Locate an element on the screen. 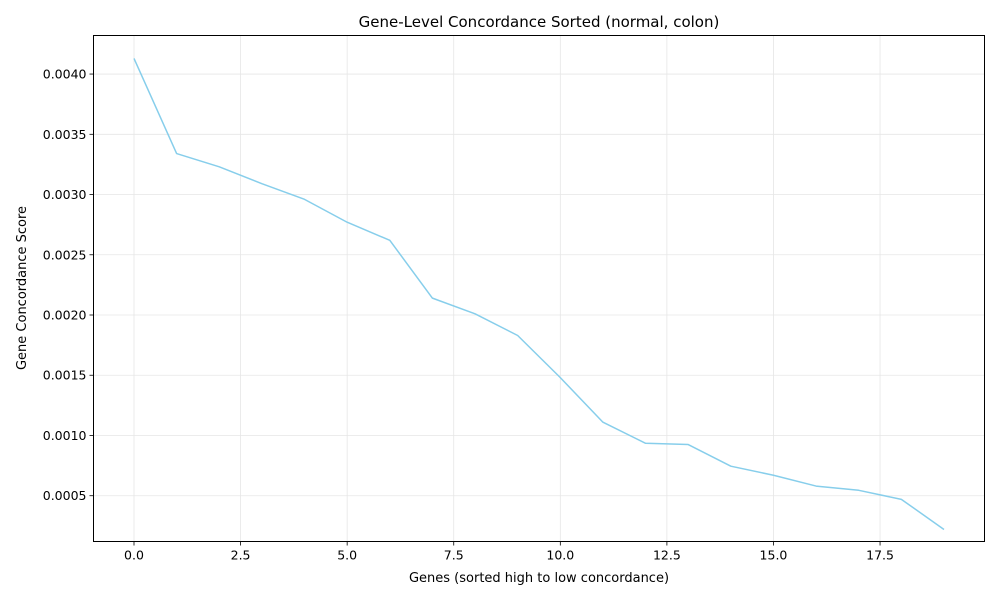 The height and width of the screenshot is (600, 1000). y-tick-label: 0.0040 is located at coordinates (65, 74).